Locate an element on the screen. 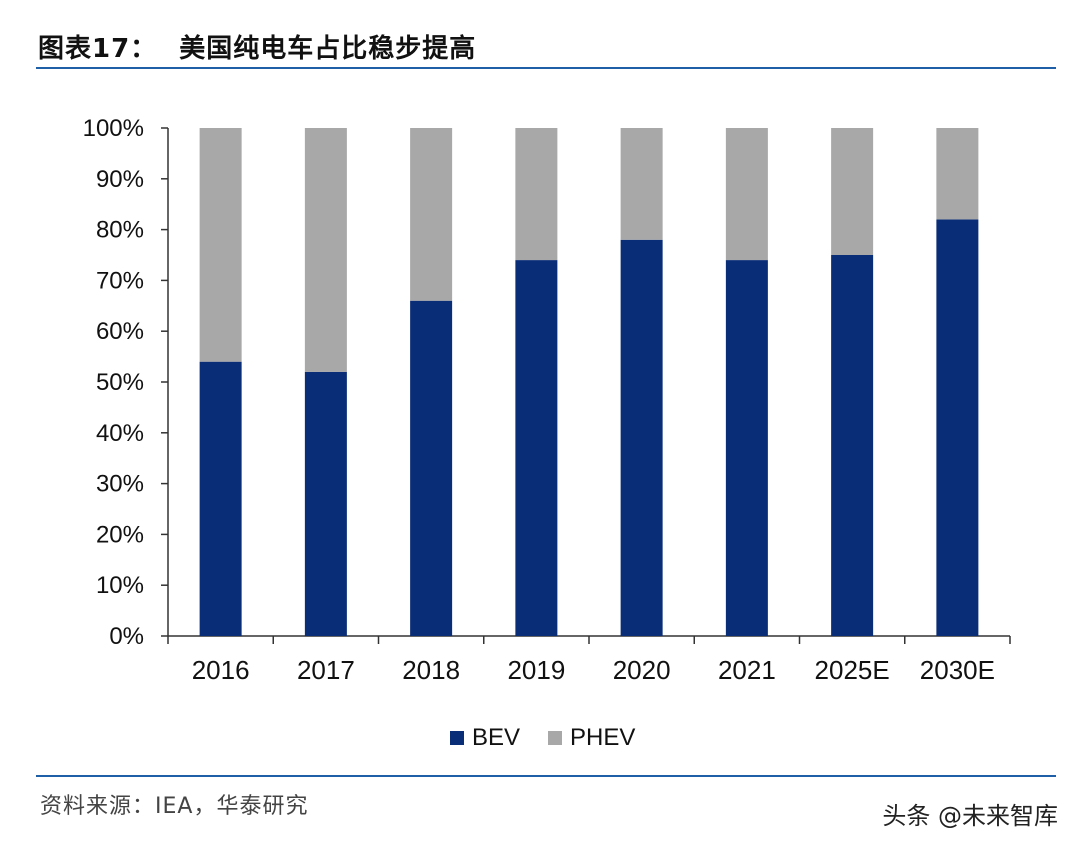  bar-bev-2030e is located at coordinates (957, 427).